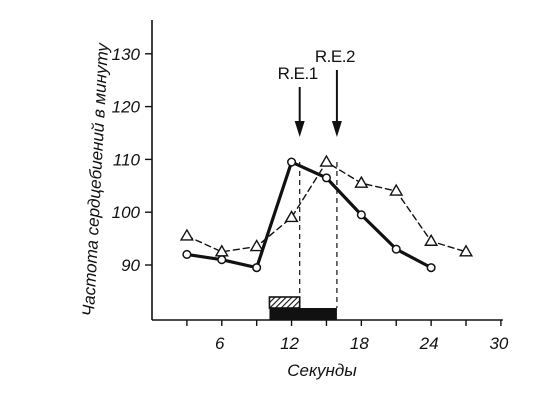 This screenshot has height=400, width=549. Describe the element at coordinates (220, 343) in the screenshot. I see `x-tick-label: 6` at that location.